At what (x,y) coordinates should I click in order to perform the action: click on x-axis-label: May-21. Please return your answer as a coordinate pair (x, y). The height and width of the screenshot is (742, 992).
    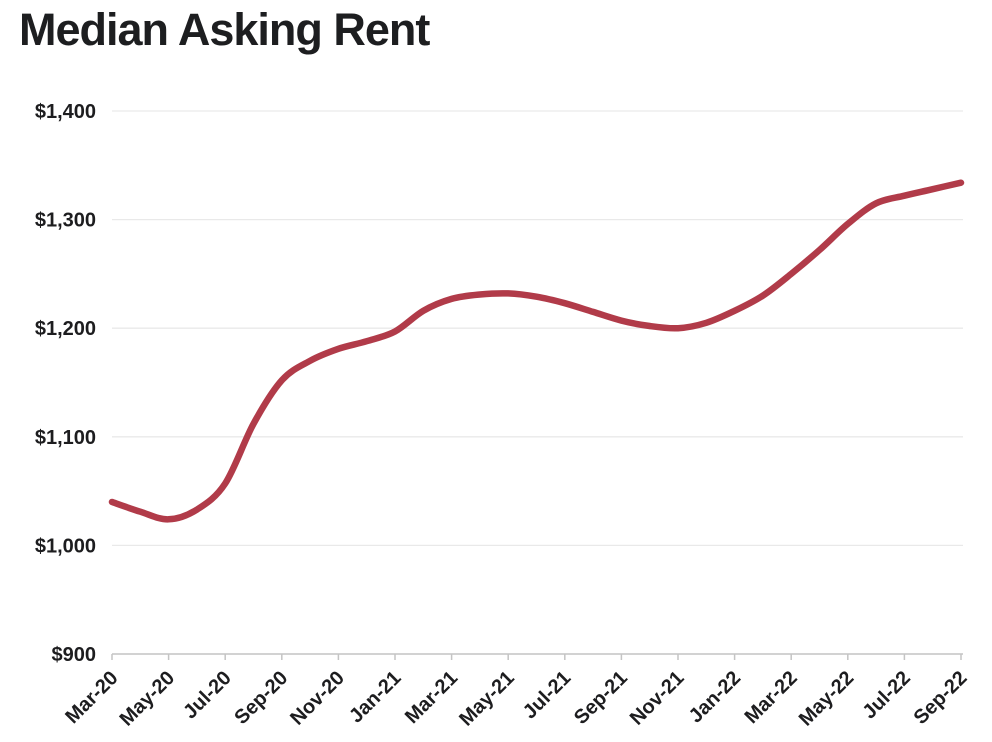
    Looking at the image, I should click on (487, 699).